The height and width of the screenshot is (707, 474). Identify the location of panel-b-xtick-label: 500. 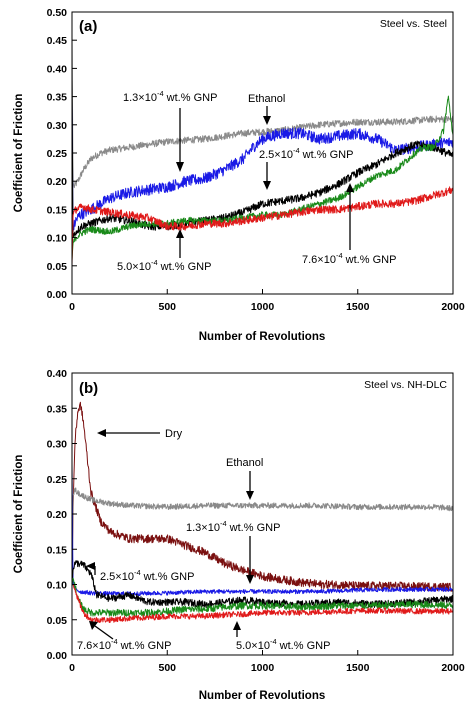
(167, 668).